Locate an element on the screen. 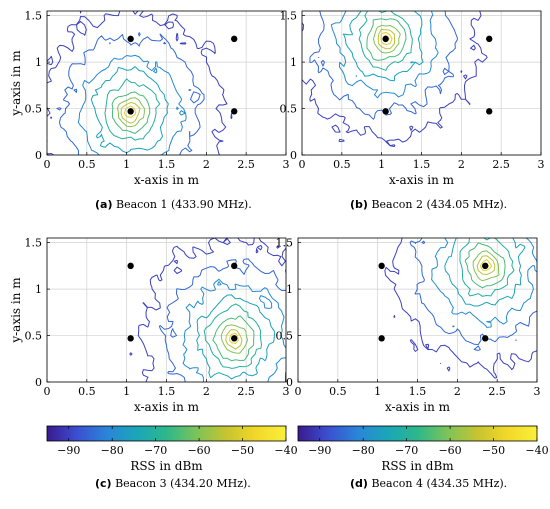 The image size is (550, 509). caption-c-tag: (c) is located at coordinates (103, 483).